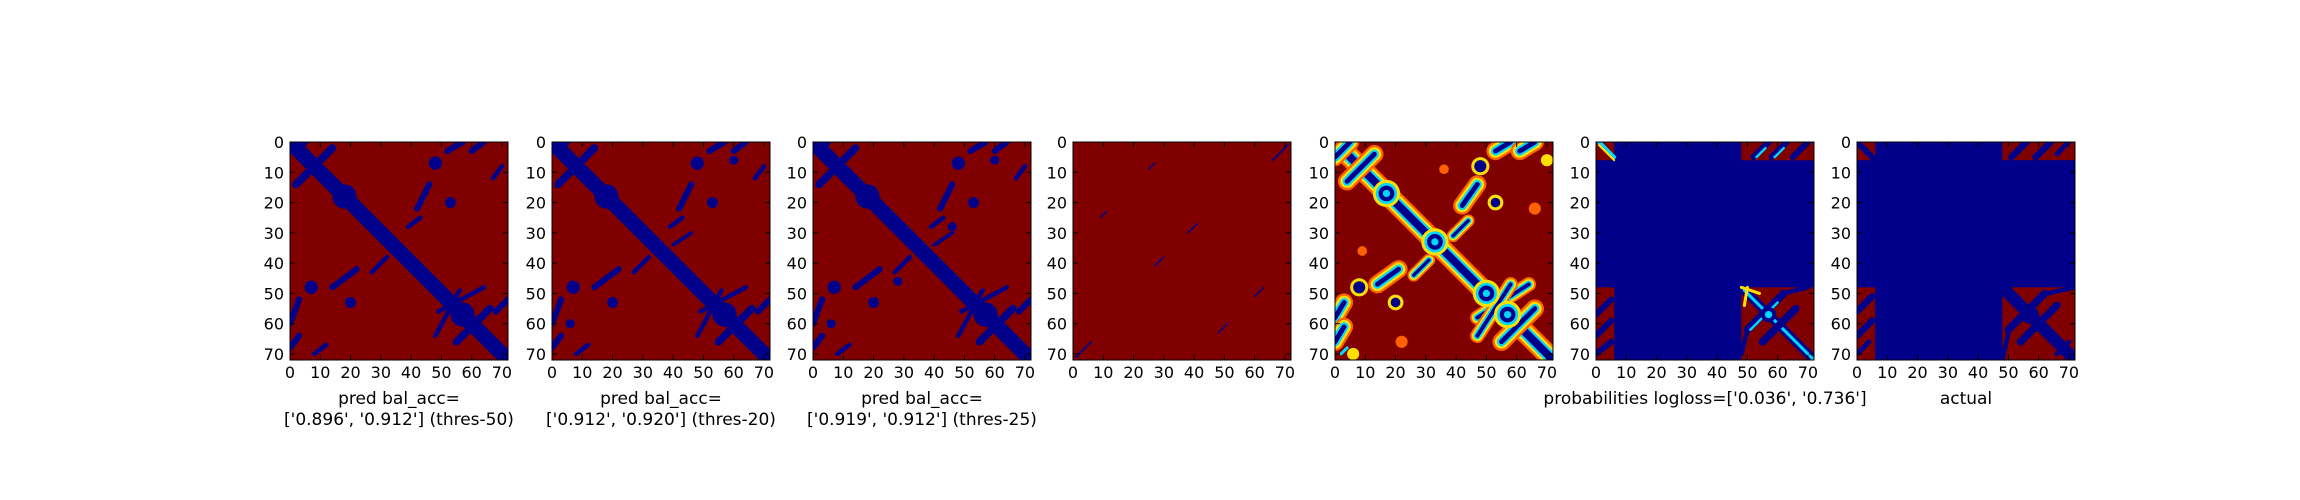 The image size is (2300, 500). I want to click on x-axis-label: actual, so click(1966, 399).